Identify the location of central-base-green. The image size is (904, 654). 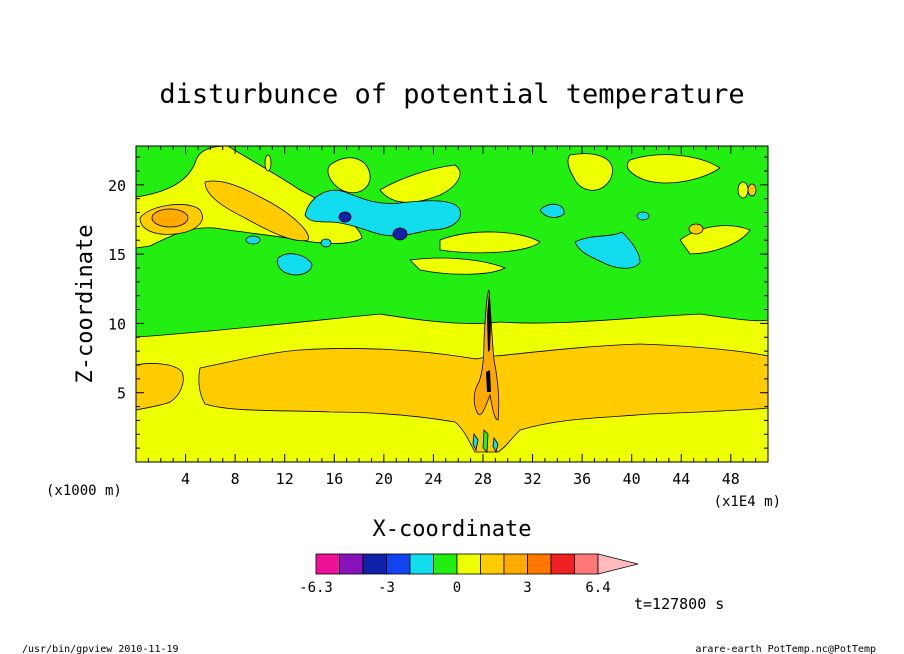
(485, 441).